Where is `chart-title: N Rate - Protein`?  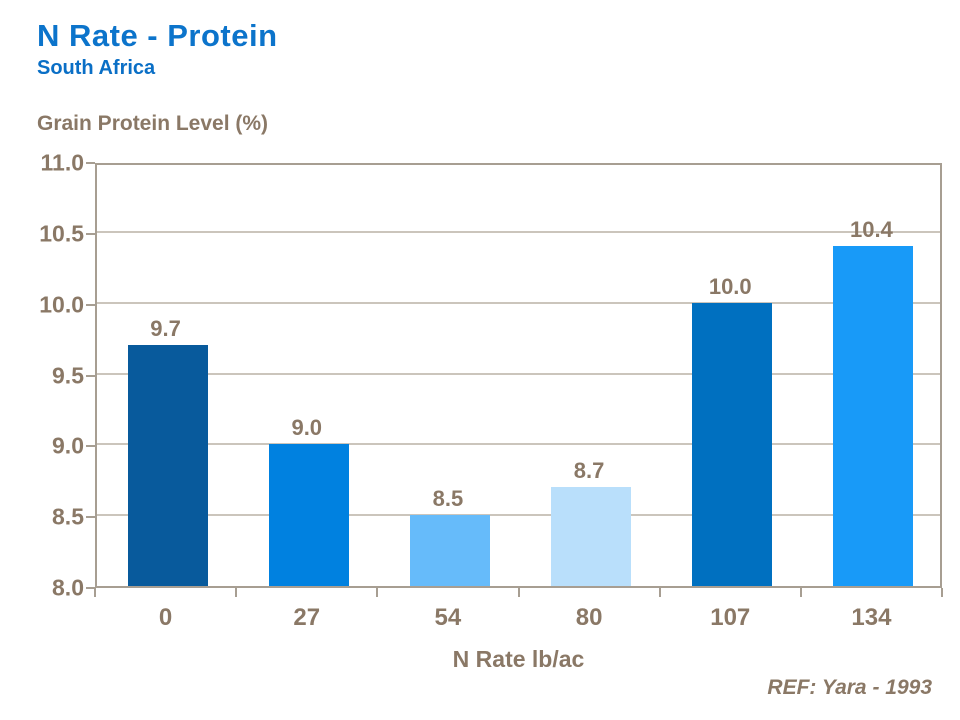 chart-title: N Rate - Protein is located at coordinates (157, 35).